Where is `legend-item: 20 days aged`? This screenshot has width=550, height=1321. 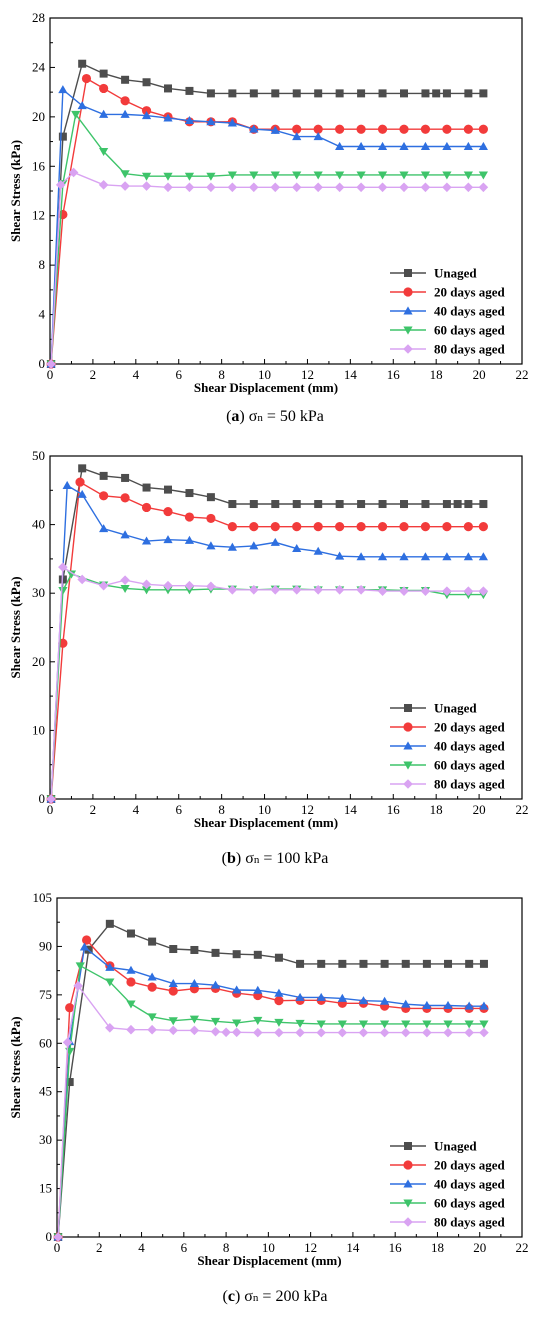 legend-item: 20 days aged is located at coordinates (448, 727).